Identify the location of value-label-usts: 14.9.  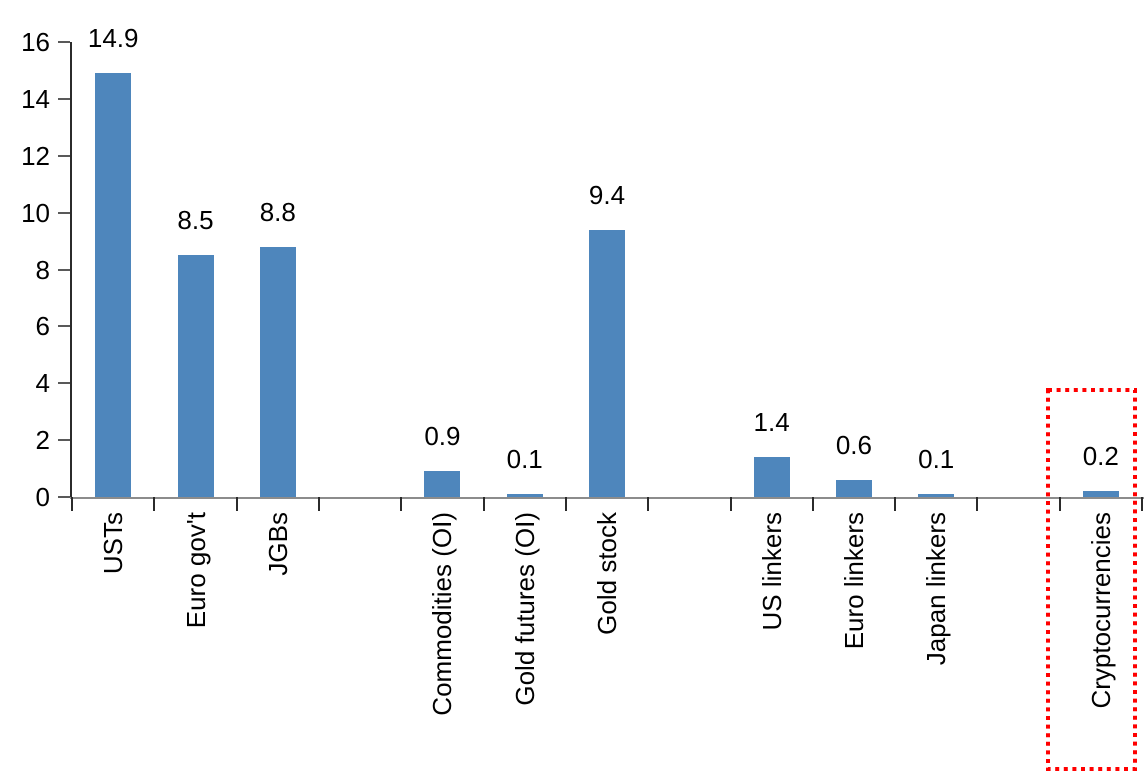
(113, 38).